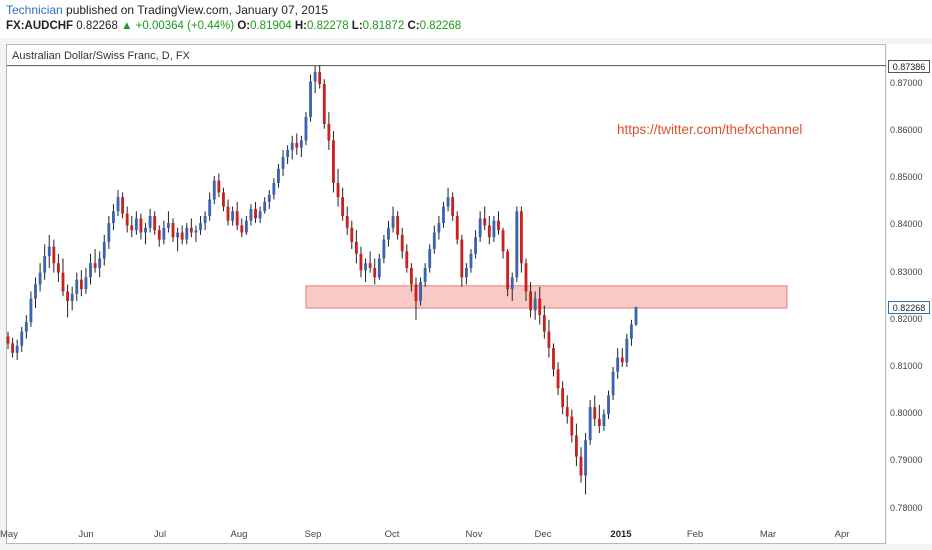 This screenshot has width=932, height=550. What do you see at coordinates (906, 507) in the screenshot?
I see `price-tick-label: 0.78000` at bounding box center [906, 507].